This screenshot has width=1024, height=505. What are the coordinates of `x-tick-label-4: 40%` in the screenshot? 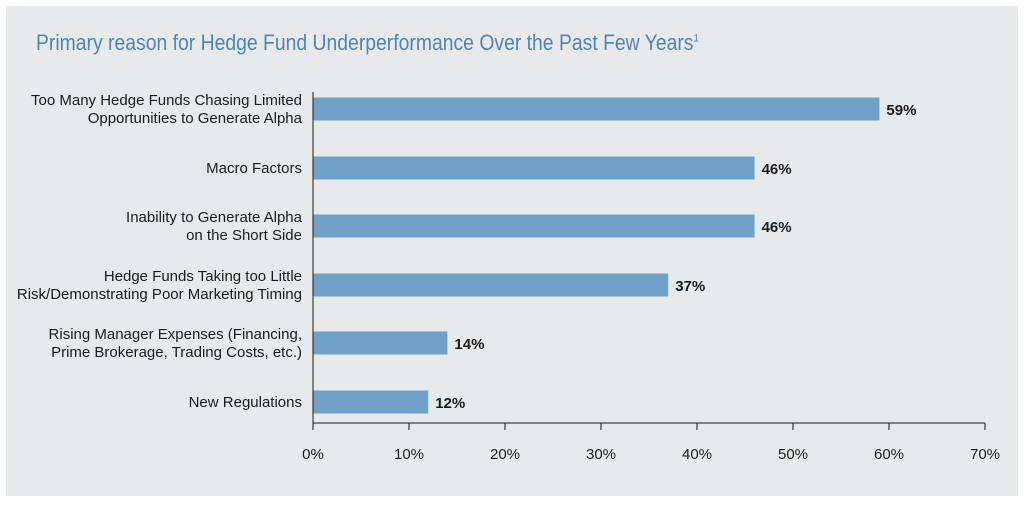 It's located at (697, 454).